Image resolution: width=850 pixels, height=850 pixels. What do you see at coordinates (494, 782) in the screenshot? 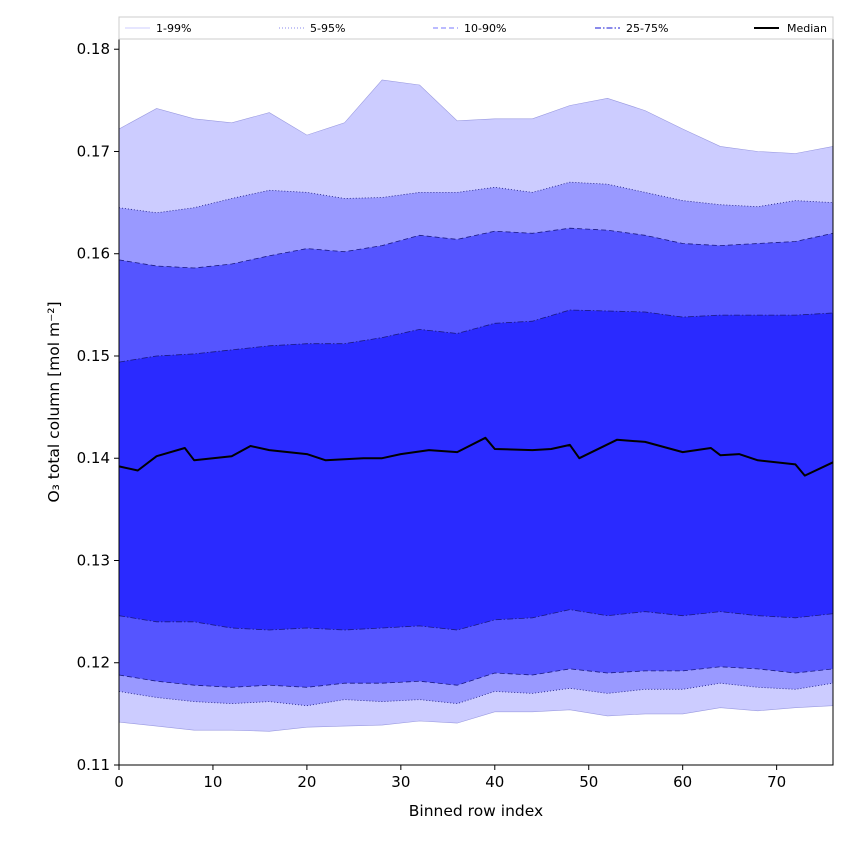
I see `x-tick-label: 40` at bounding box center [494, 782].